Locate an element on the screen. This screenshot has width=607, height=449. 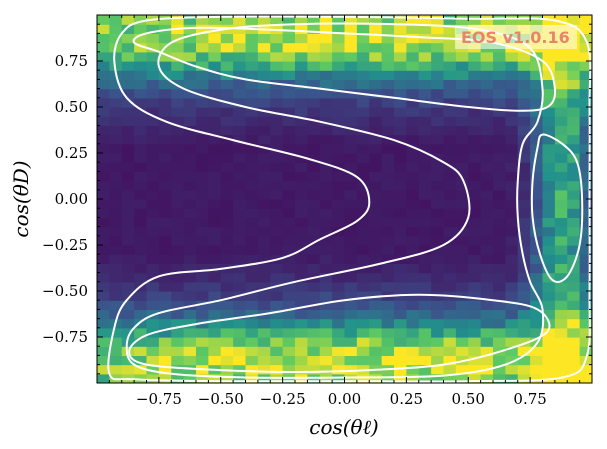
x-tick-label: 0.25 is located at coordinates (406, 399).